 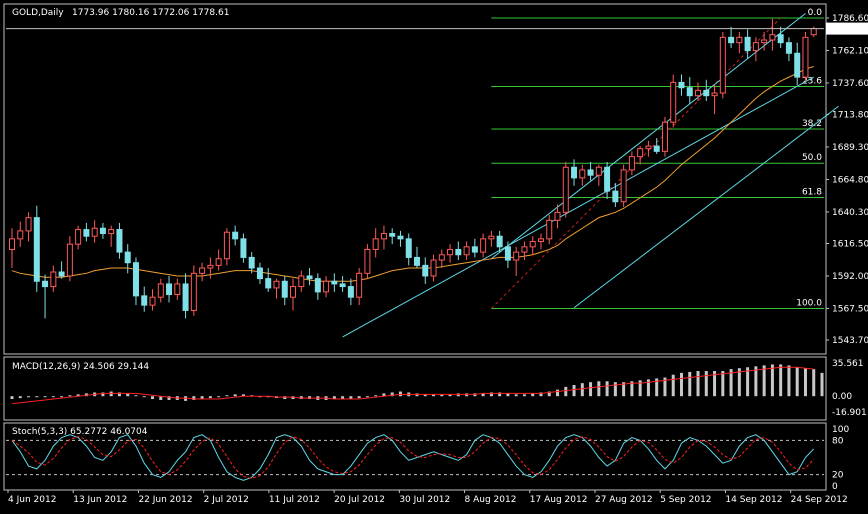 What do you see at coordinates (850, 19) in the screenshot?
I see `price-tick-label: 1786.60` at bounding box center [850, 19].